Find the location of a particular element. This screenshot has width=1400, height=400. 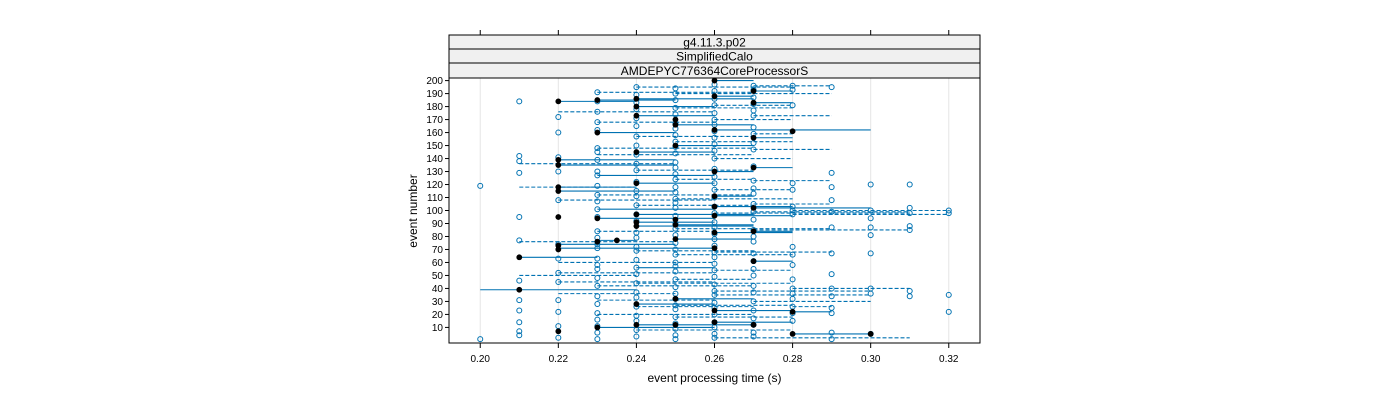

y-tick-label: 60 is located at coordinates (438, 263).